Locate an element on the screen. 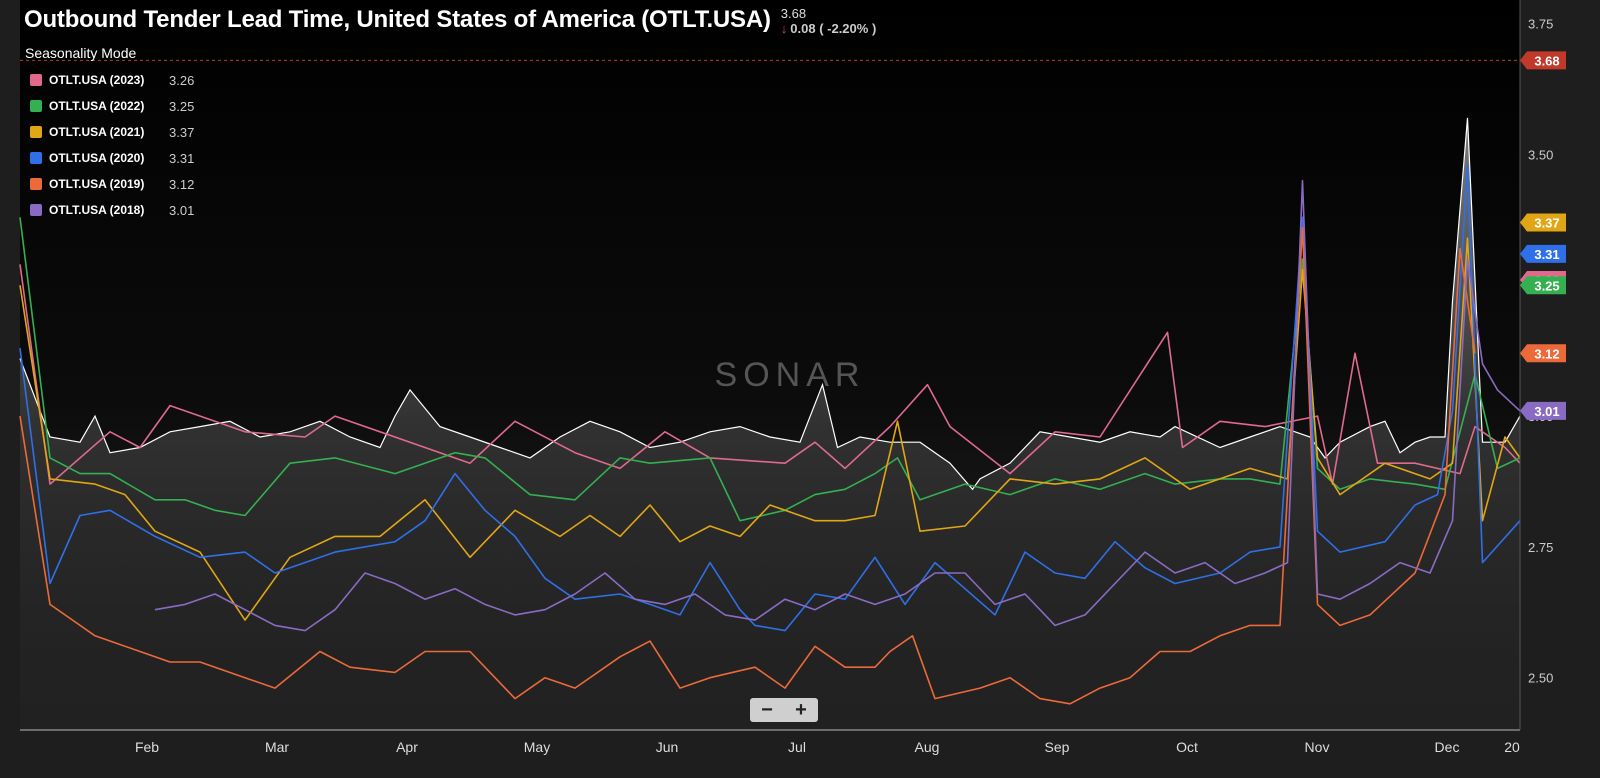  quote-block: 3.68 ↓ 0.08 ( -2.20% ) is located at coordinates (829, 21).